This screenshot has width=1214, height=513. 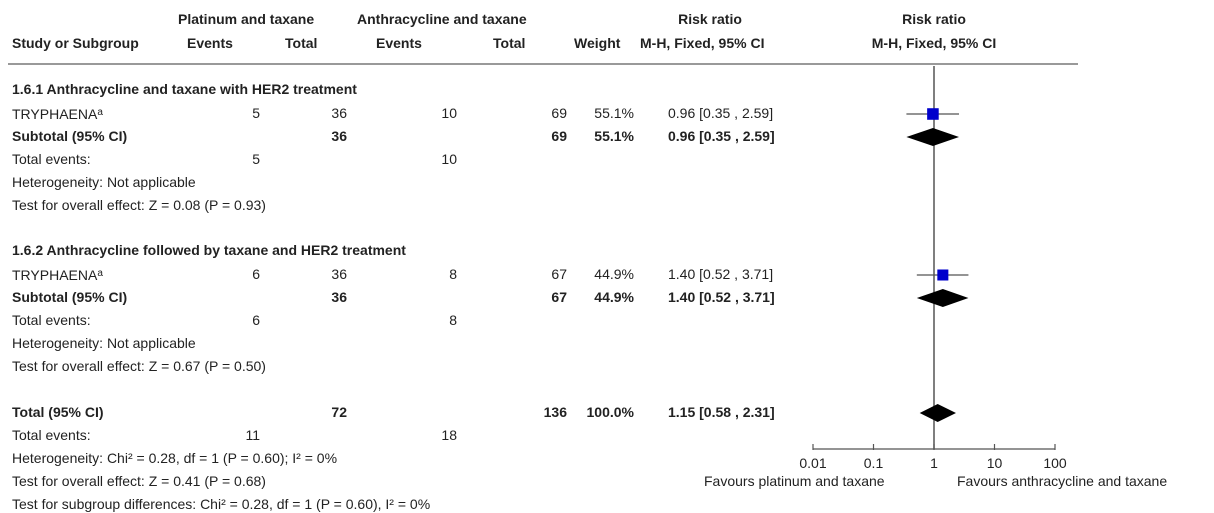 What do you see at coordinates (301, 43) in the screenshot?
I see `total1-header: Total` at bounding box center [301, 43].